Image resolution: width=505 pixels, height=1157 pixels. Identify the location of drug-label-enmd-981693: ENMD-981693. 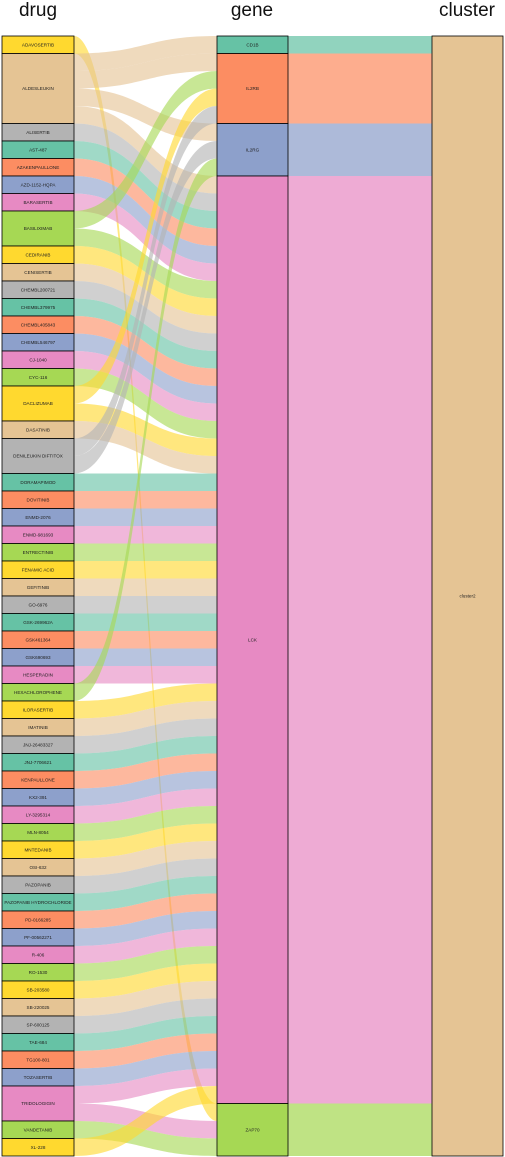
(38, 534).